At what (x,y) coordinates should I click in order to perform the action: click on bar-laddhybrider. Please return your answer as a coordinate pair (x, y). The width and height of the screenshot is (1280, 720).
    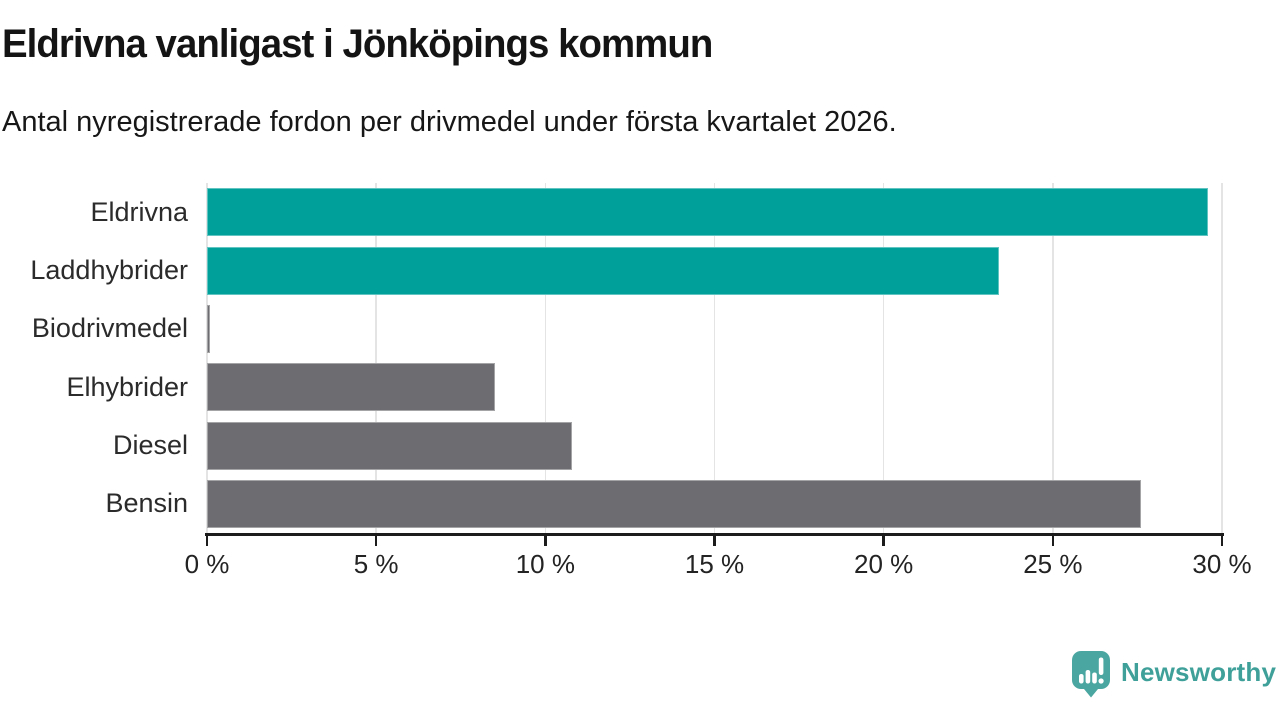
    Looking at the image, I should click on (603, 270).